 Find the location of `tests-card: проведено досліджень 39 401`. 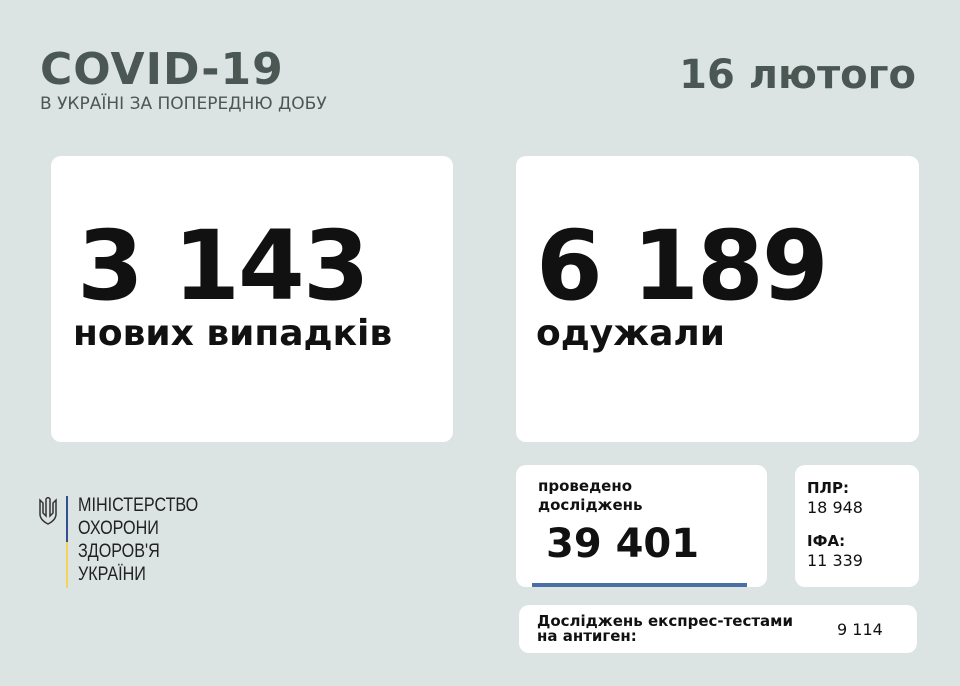

tests-card: проведено досліджень 39 401 is located at coordinates (641, 526).